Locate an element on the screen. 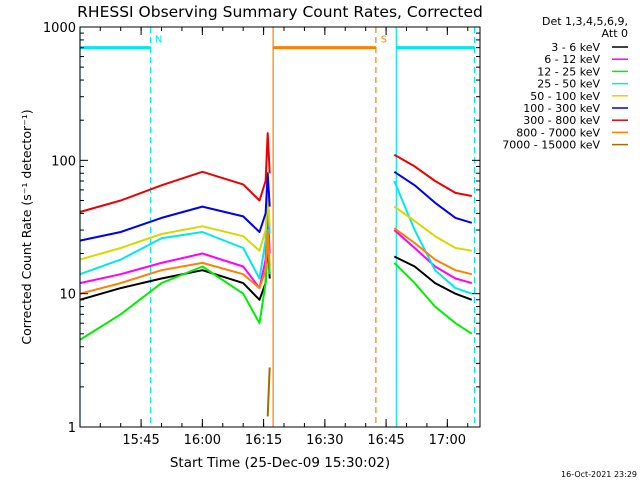 Image resolution: width=640 pixels, height=480 pixels. legend-label: 800 - 7000 keV is located at coordinates (558, 132).